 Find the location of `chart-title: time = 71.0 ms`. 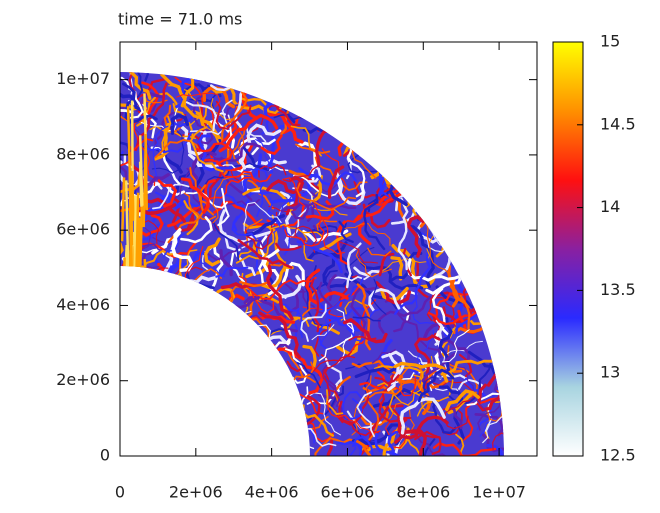

chart-title: time = 71.0 ms is located at coordinates (180, 19).